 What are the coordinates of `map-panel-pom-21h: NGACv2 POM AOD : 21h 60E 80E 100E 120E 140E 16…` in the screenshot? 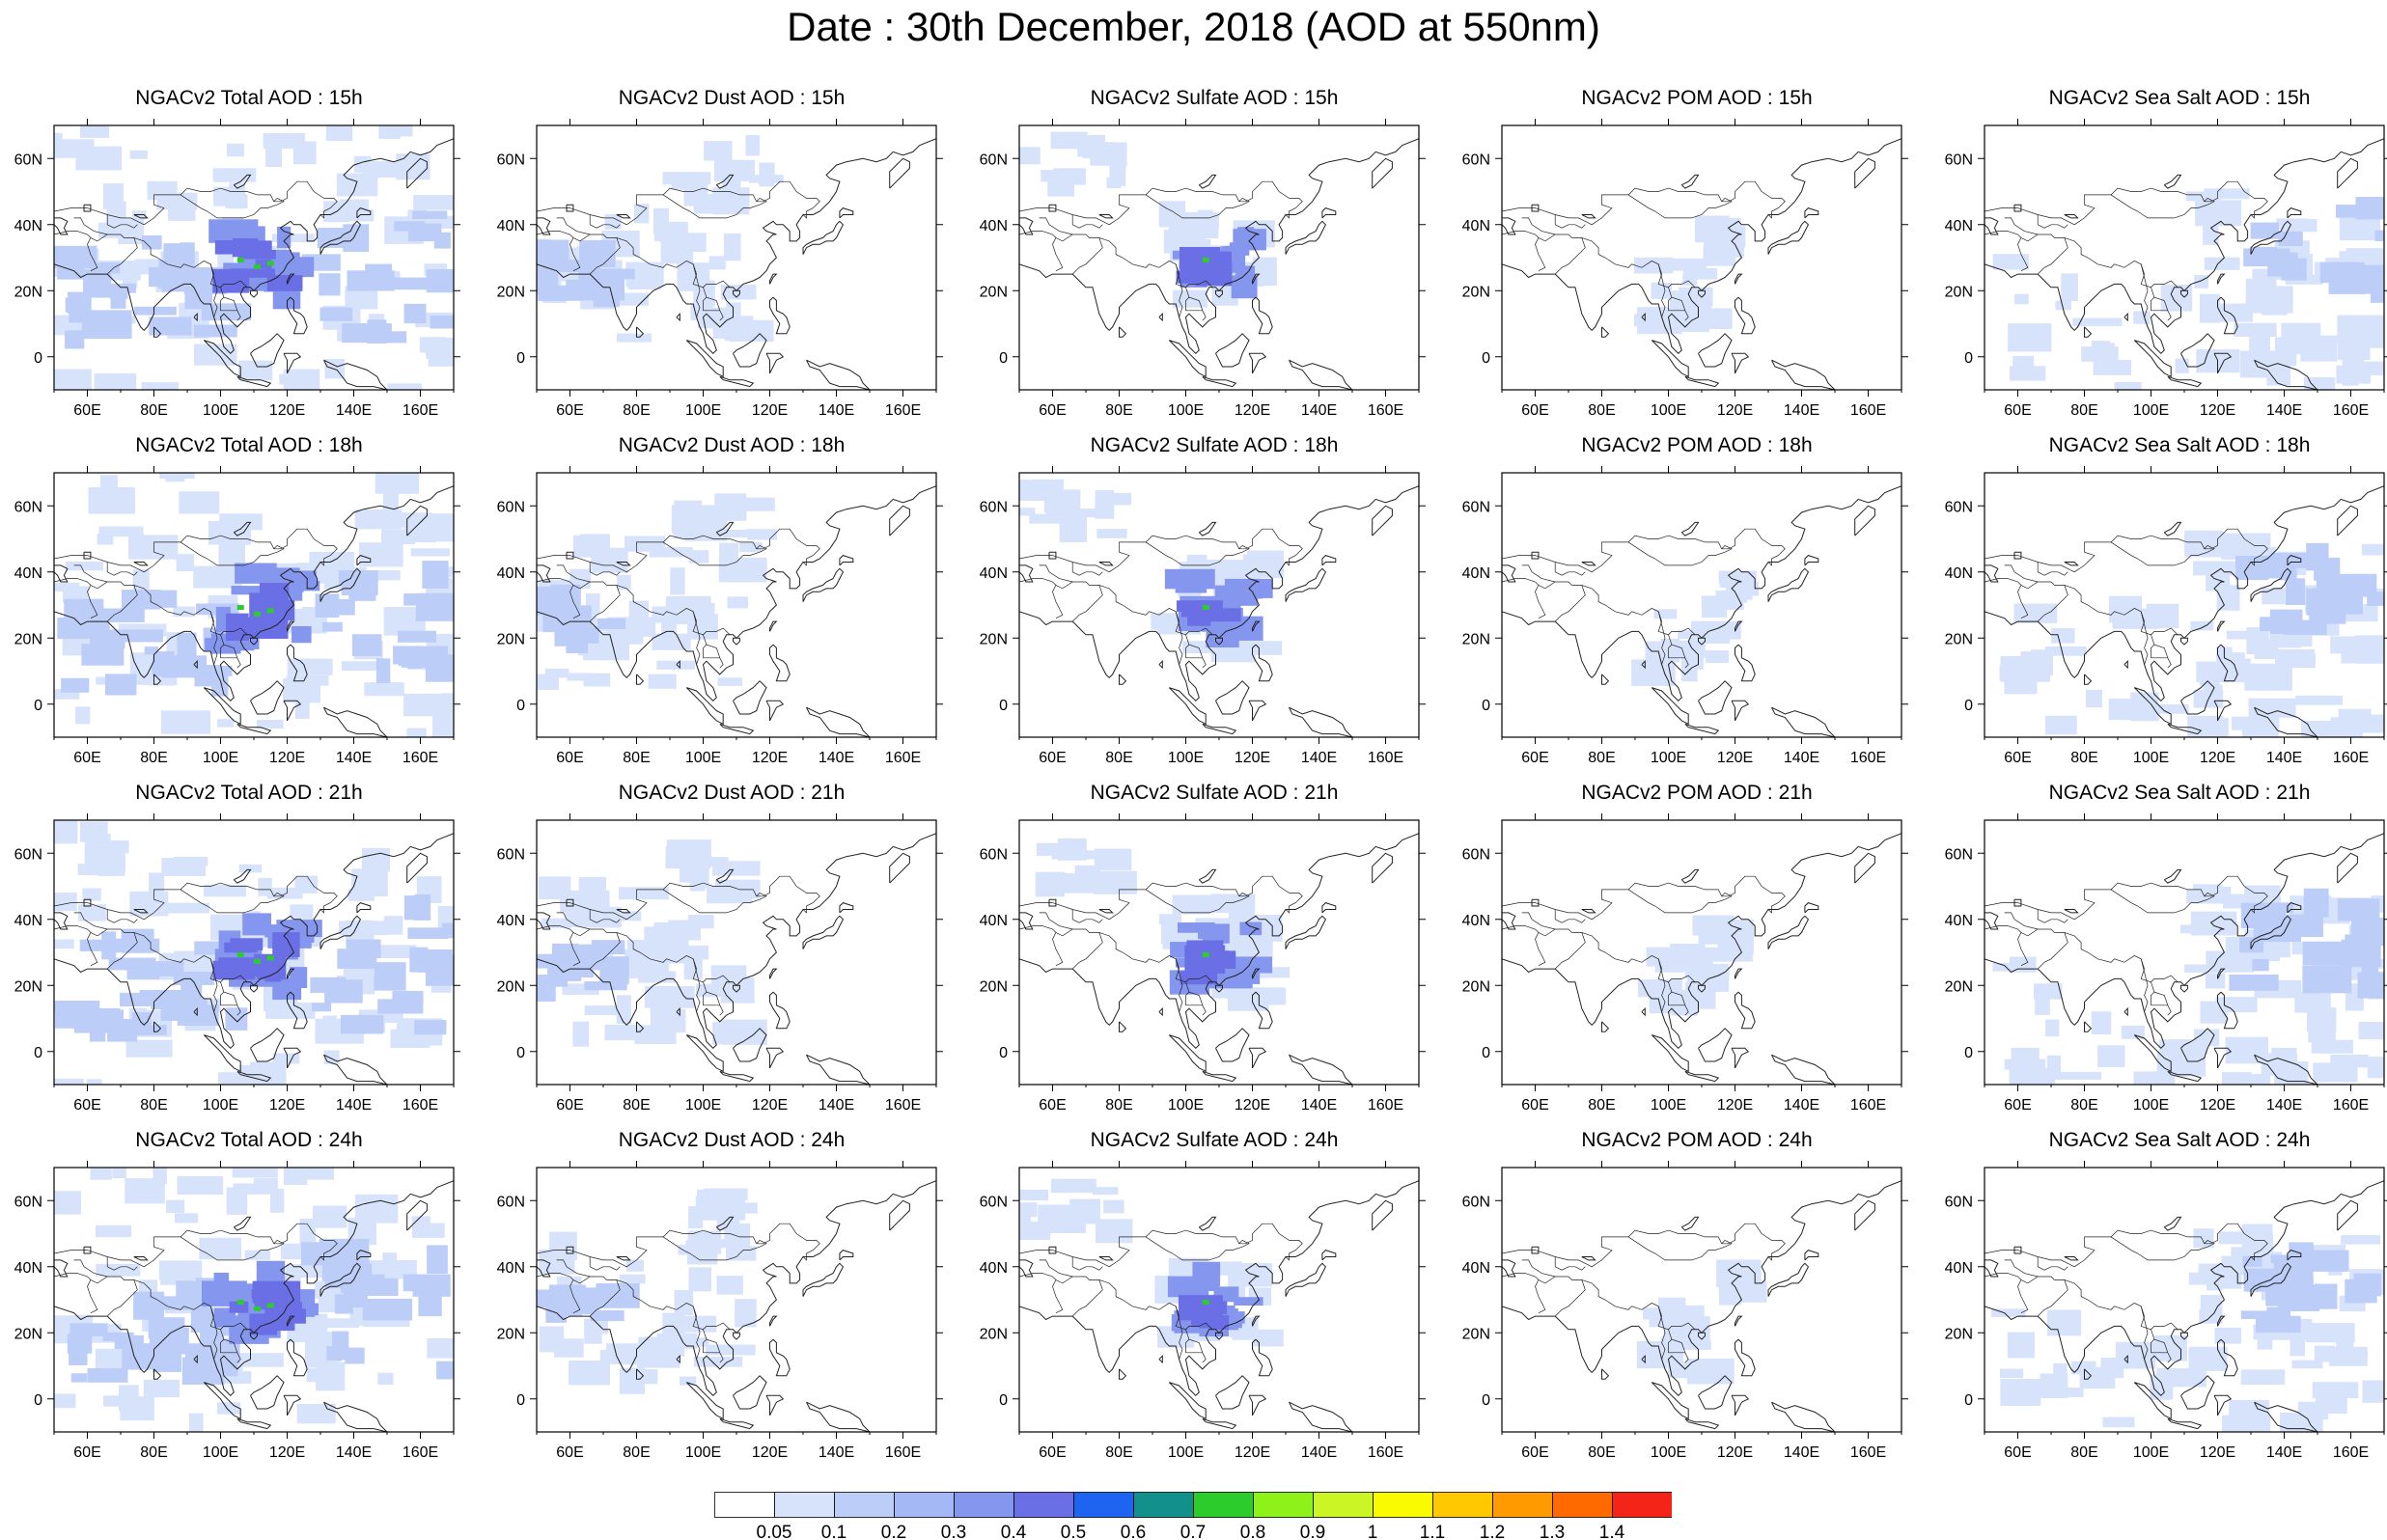 It's located at (1685, 948).